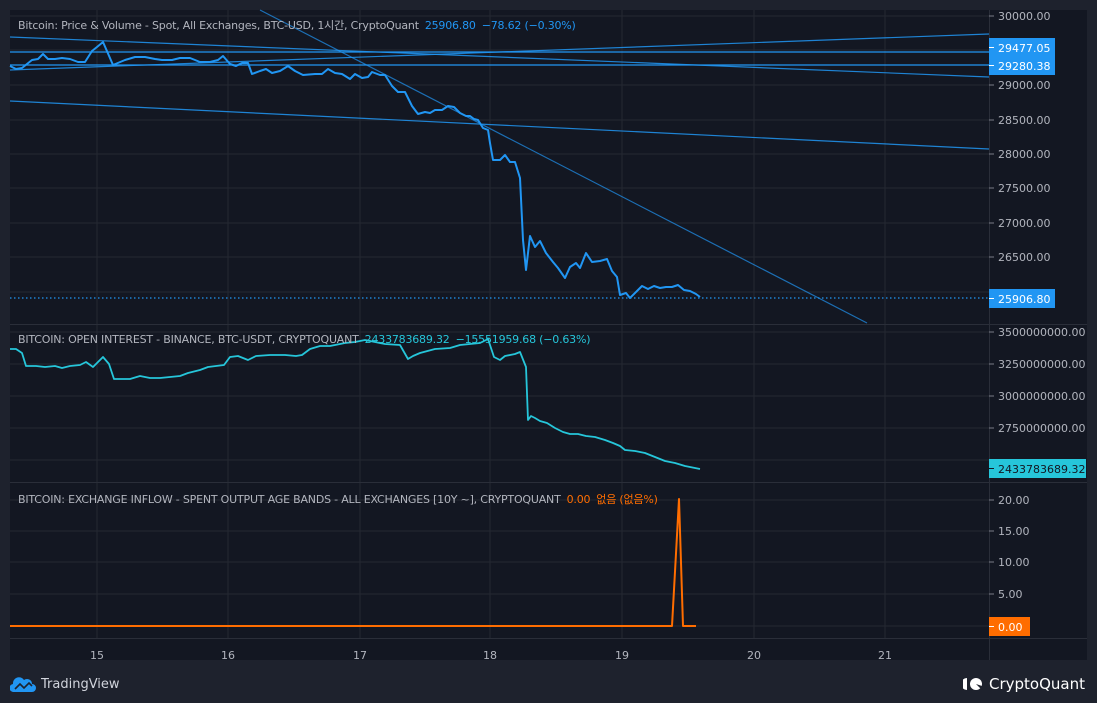 Image resolution: width=1097 pixels, height=703 pixels. Describe the element at coordinates (1024, 120) in the screenshot. I see `y-tick-label: 28500.00` at that location.